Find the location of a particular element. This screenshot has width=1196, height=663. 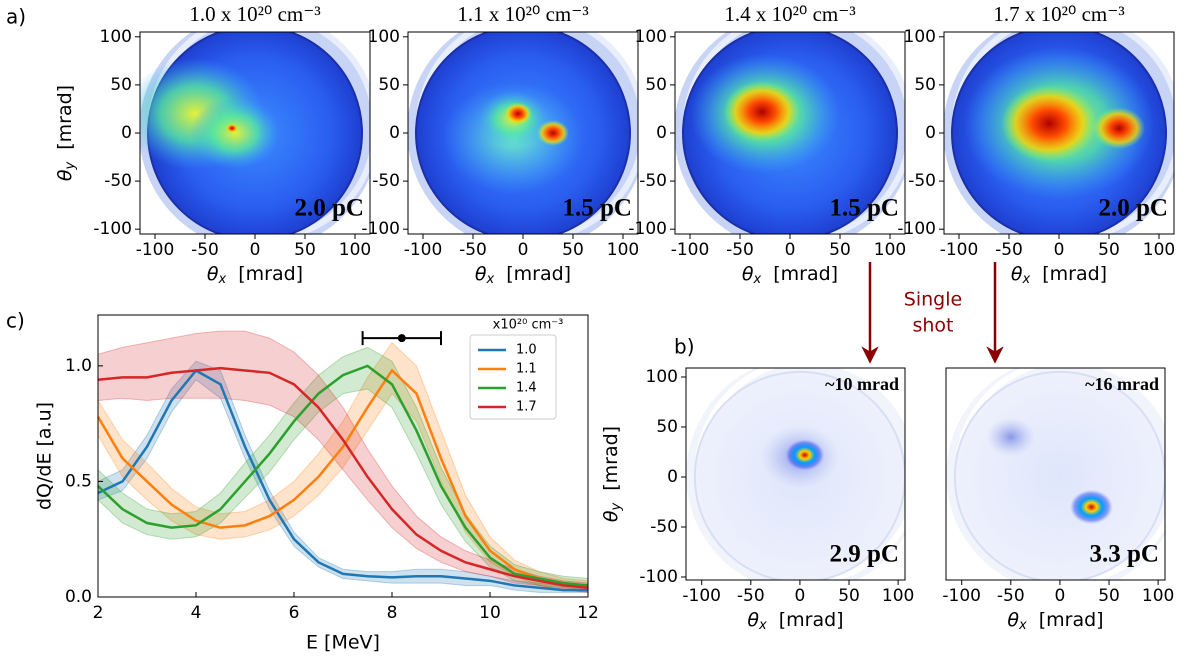

arrow-text: Single is located at coordinates (933, 300).